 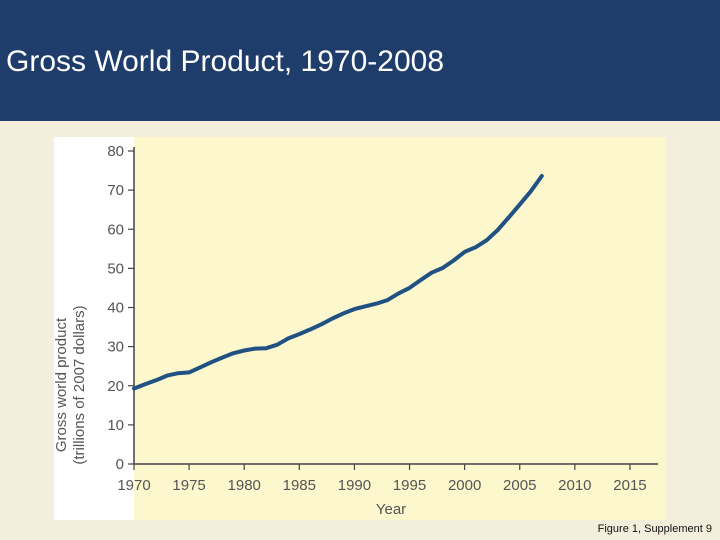 I want to click on y-tick-label: 70, so click(x=115, y=190).